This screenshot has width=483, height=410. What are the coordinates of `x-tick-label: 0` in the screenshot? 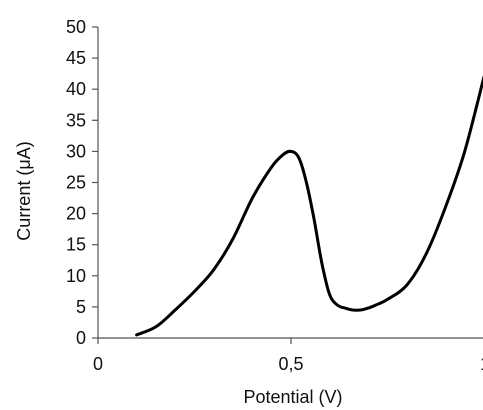 It's located at (98, 364).